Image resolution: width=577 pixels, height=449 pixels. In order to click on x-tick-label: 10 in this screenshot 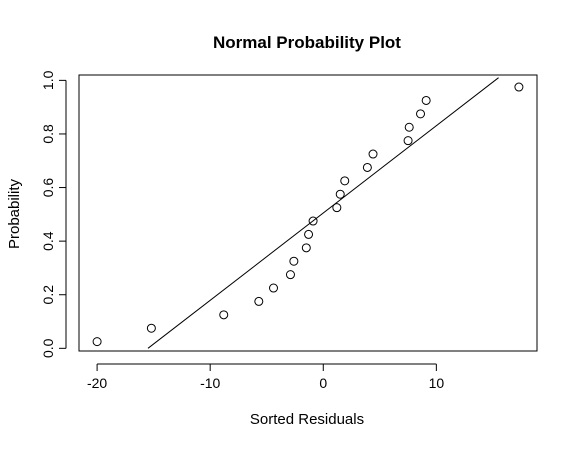, I will do `click(437, 383)`.